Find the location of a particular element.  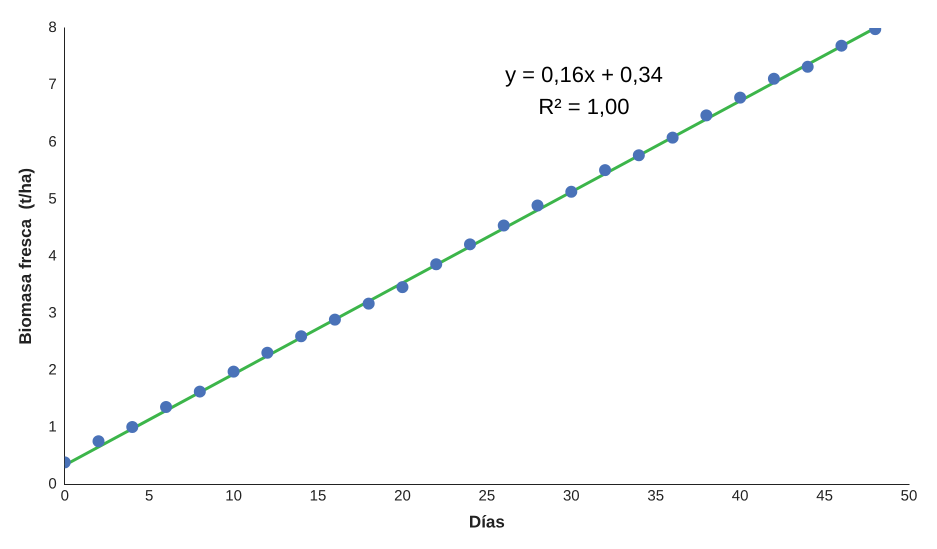

x-tick-label: 20 is located at coordinates (402, 496).